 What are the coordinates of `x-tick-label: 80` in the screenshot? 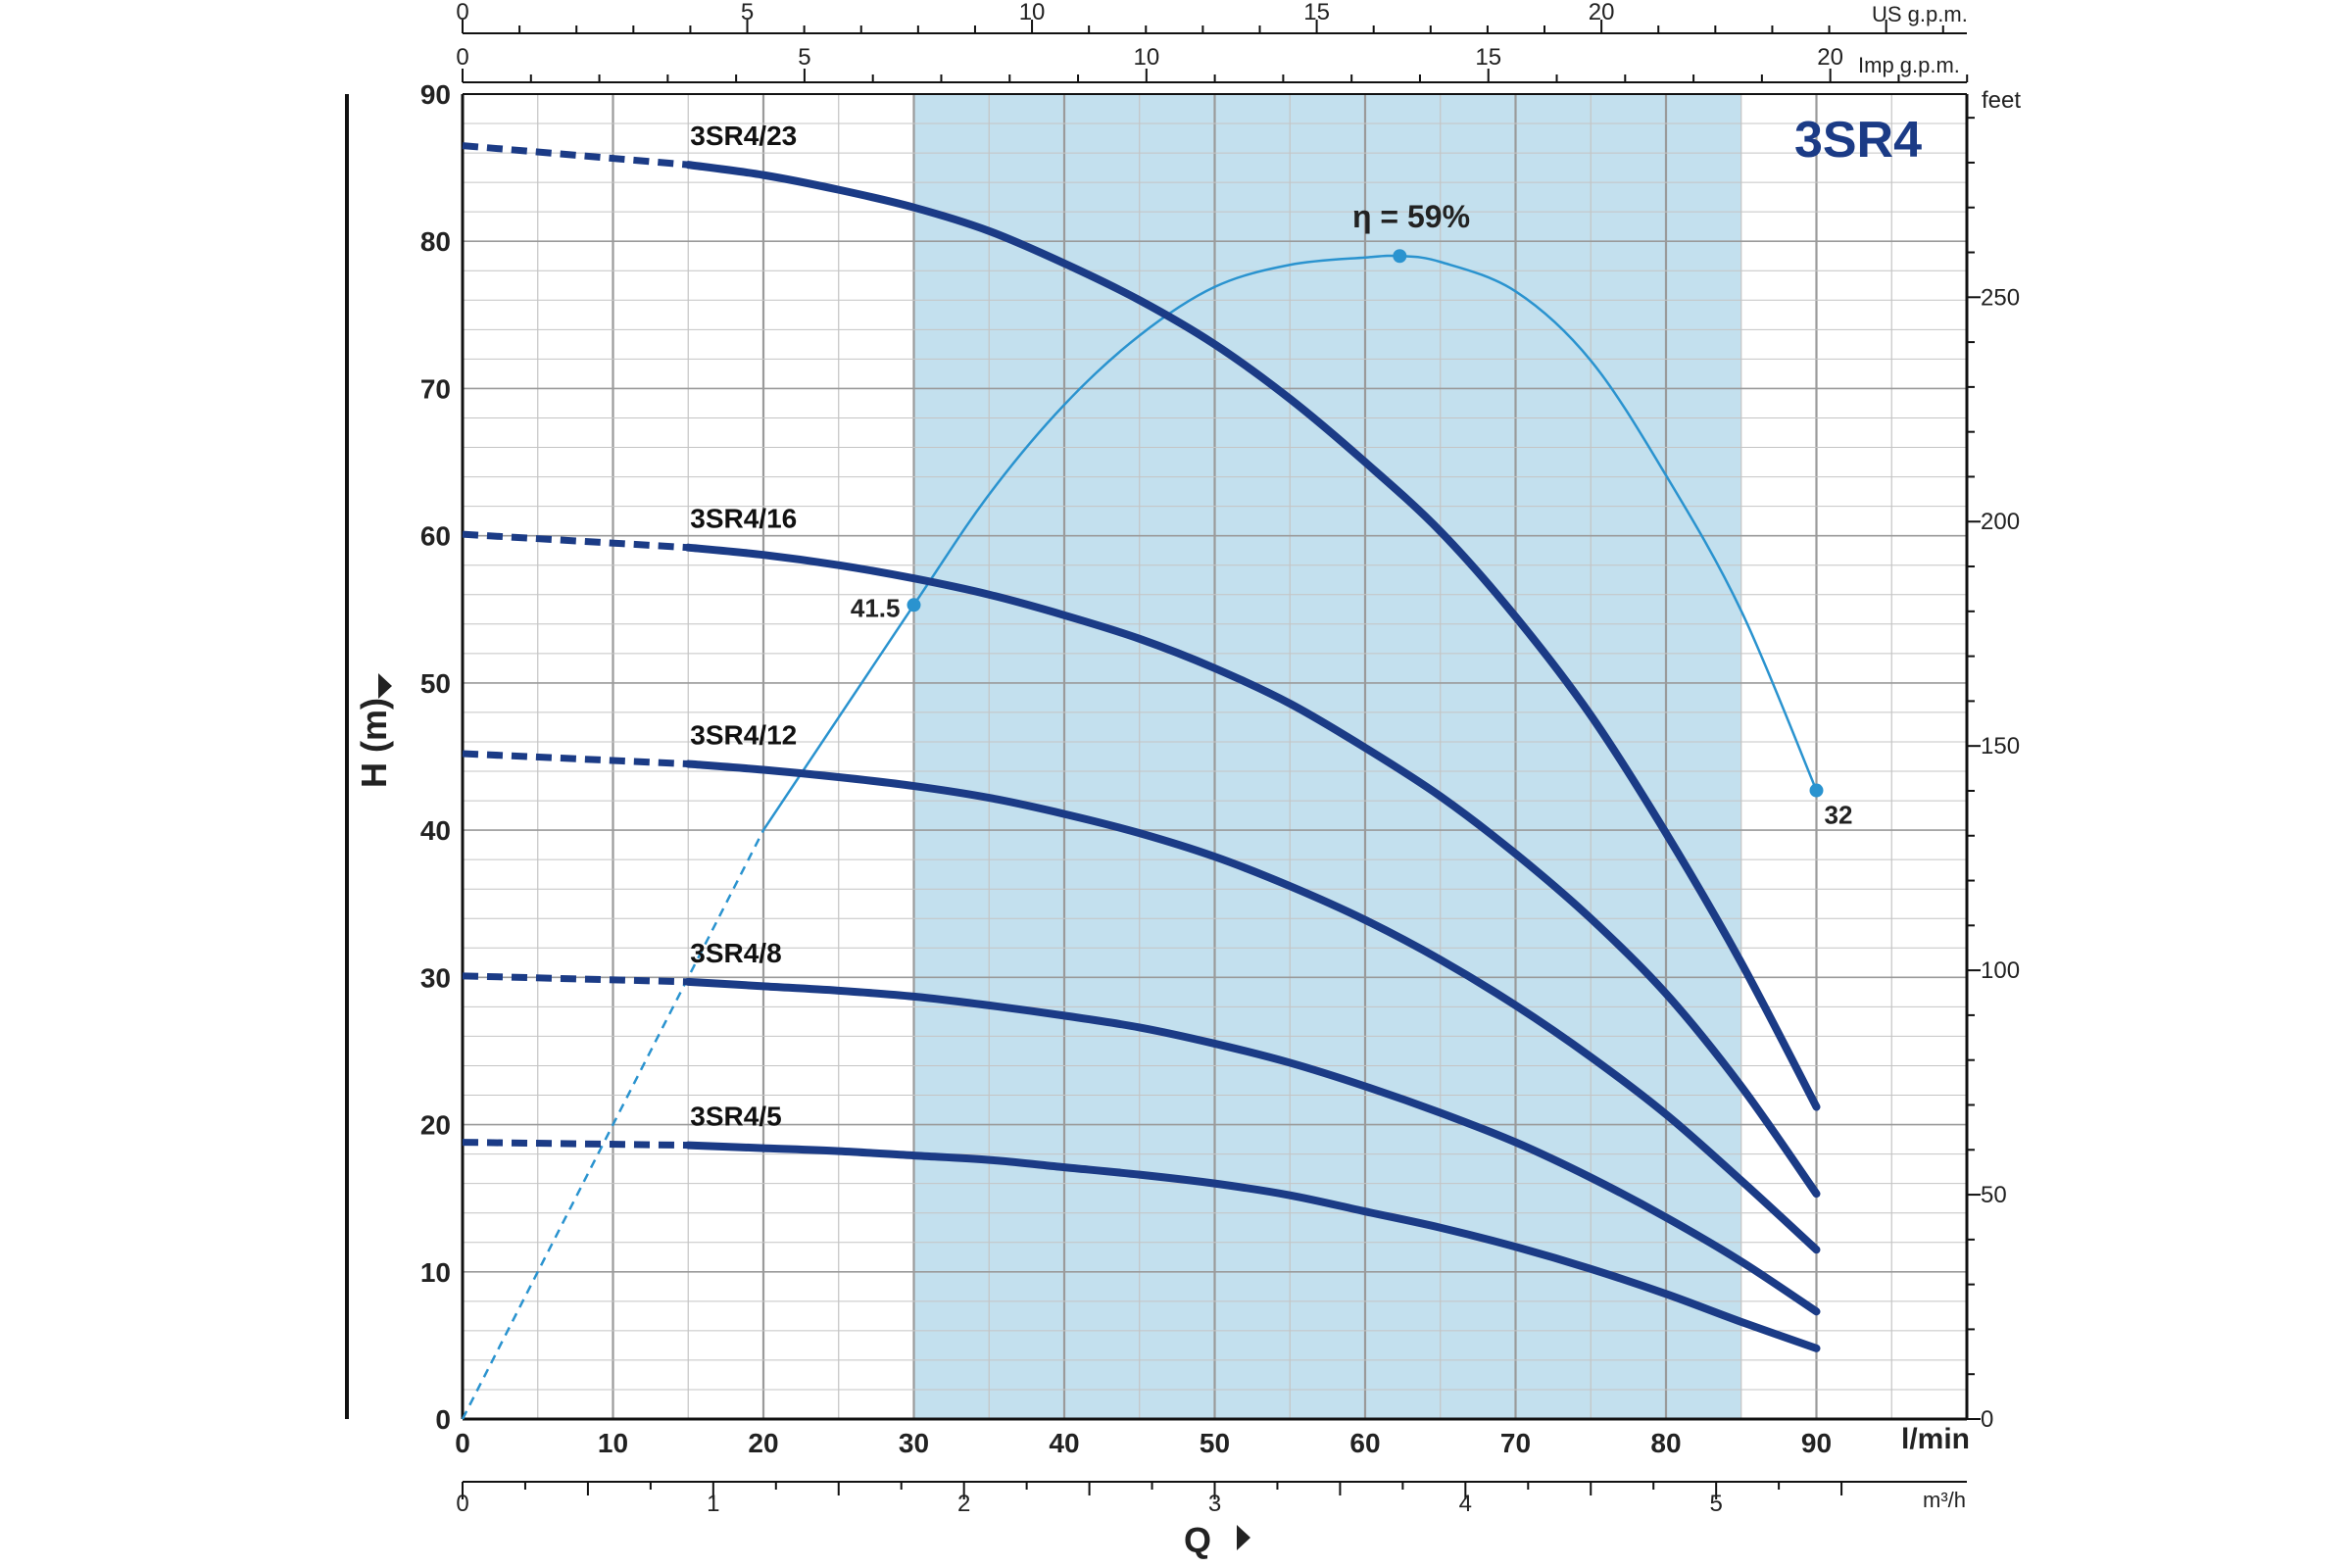 It's located at (1665, 1443).